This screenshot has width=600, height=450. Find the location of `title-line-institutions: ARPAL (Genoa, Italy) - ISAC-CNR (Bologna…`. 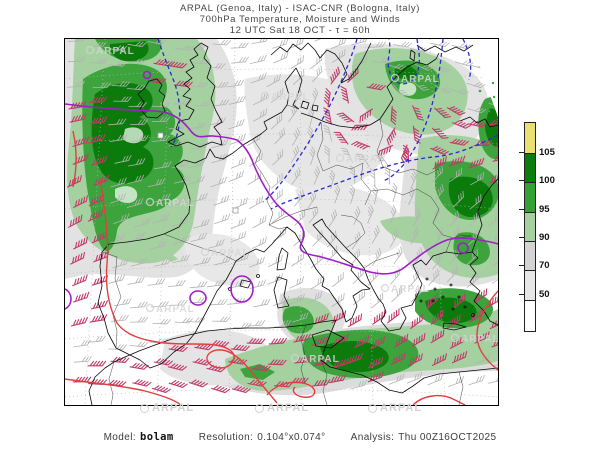

title-line-institutions: ARPAL (Genoa, Italy) - ISAC-CNR (Bologna… is located at coordinates (300, 8).